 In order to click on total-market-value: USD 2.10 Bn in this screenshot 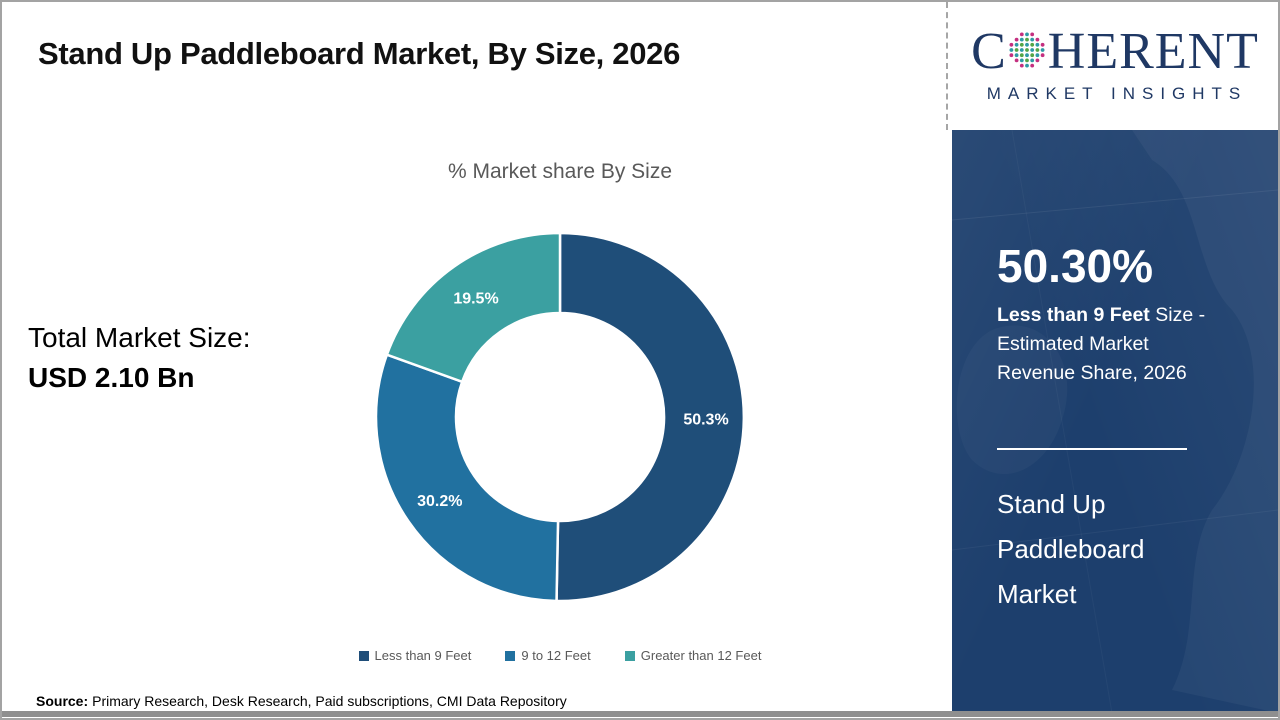, I will do `click(111, 377)`.